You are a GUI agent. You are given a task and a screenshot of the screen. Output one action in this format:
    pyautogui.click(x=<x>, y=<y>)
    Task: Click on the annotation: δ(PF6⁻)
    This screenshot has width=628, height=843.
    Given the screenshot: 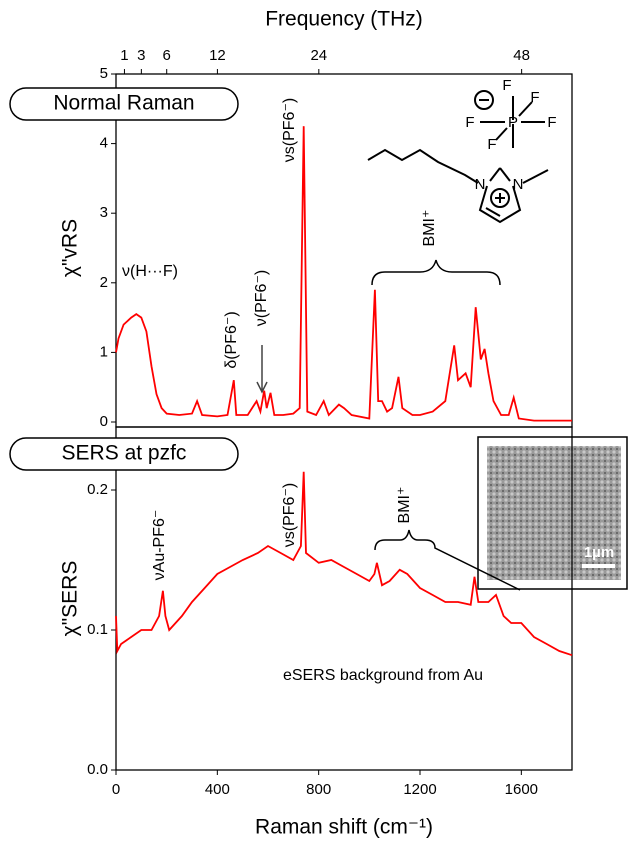 What is the action you would take?
    pyautogui.click(x=231, y=339)
    